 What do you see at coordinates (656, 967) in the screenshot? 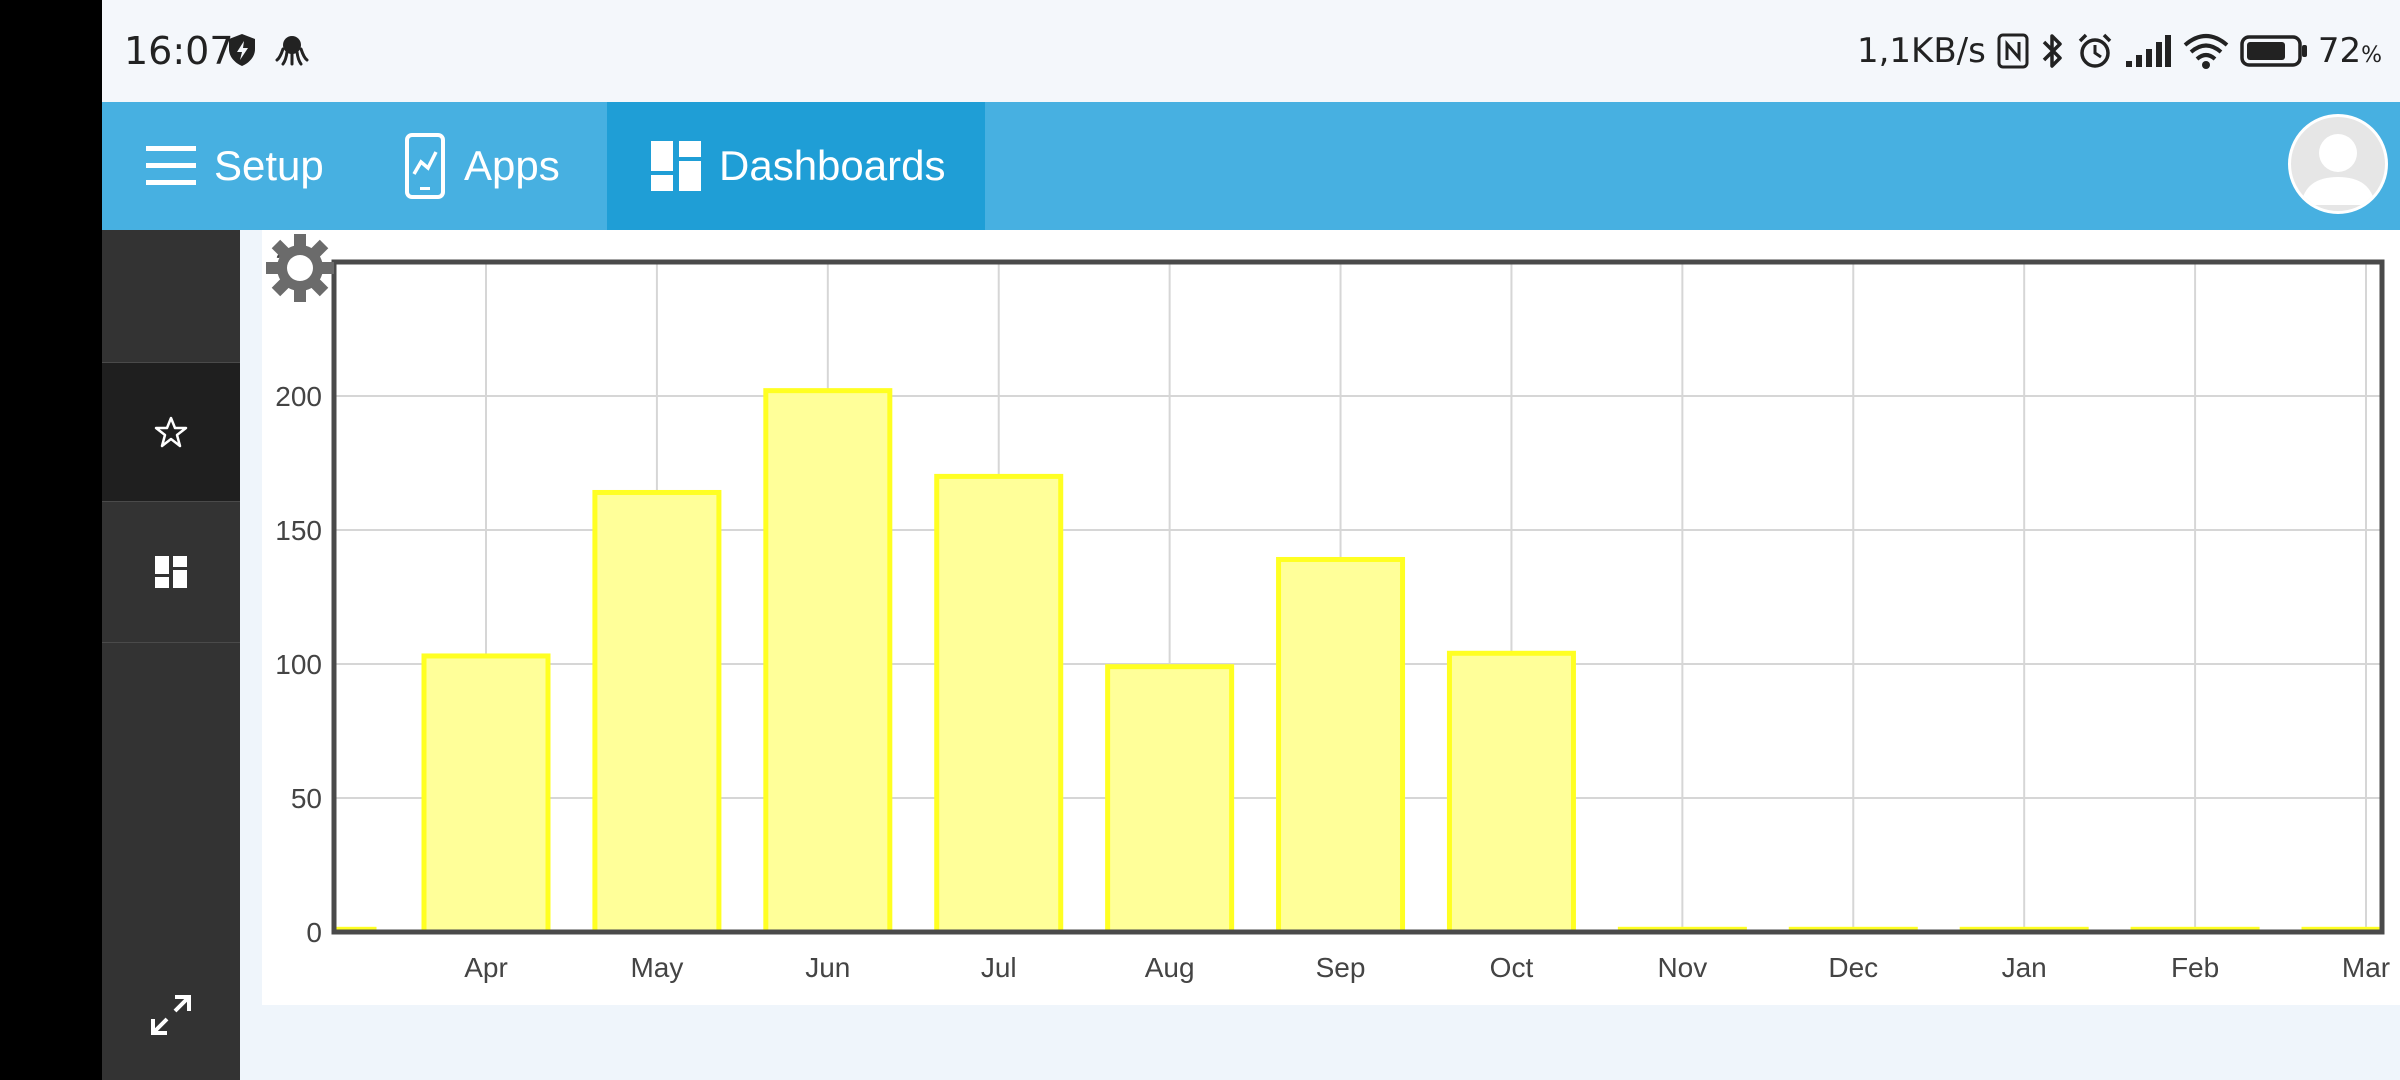
I see `x-tick-label: May` at bounding box center [656, 967].